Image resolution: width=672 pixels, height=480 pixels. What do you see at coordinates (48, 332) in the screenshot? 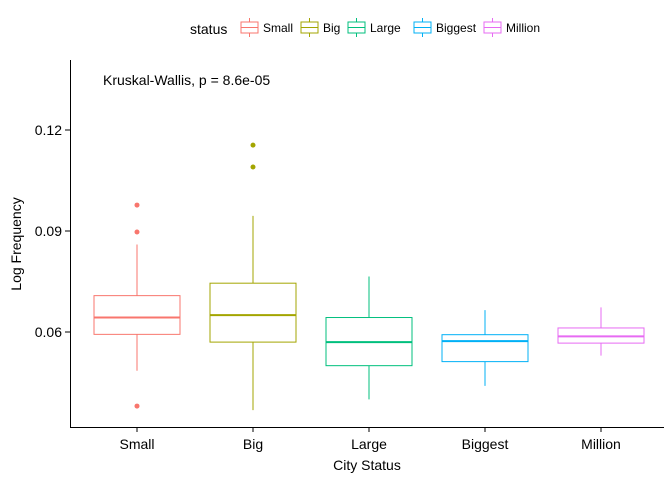
I see `y-tick-label: 0.06` at bounding box center [48, 332].